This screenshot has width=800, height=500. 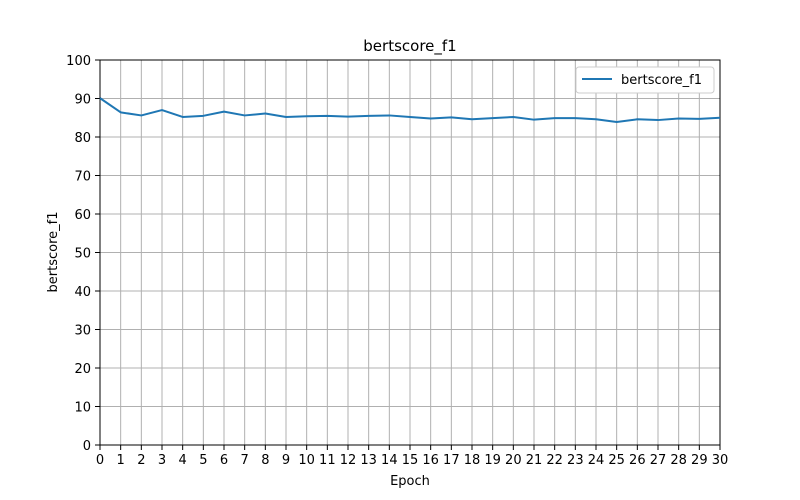 What do you see at coordinates (245, 460) in the screenshot?
I see `x-tick-label: 7` at bounding box center [245, 460].